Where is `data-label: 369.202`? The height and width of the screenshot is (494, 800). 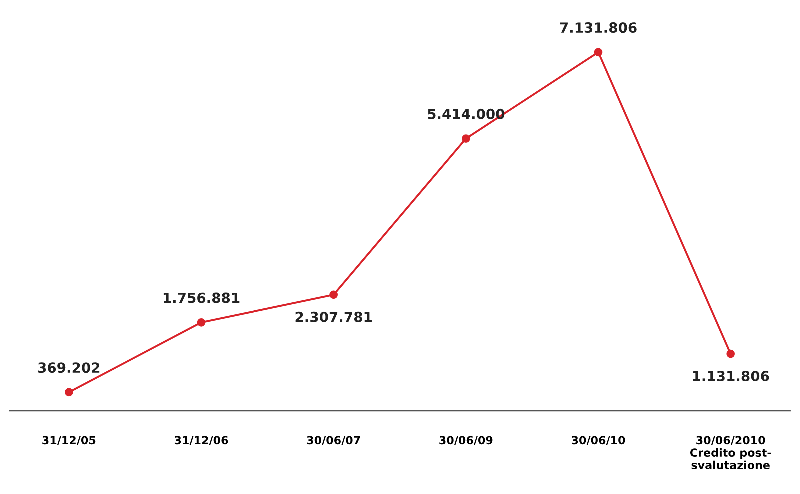
data-label: 369.202 is located at coordinates (69, 368).